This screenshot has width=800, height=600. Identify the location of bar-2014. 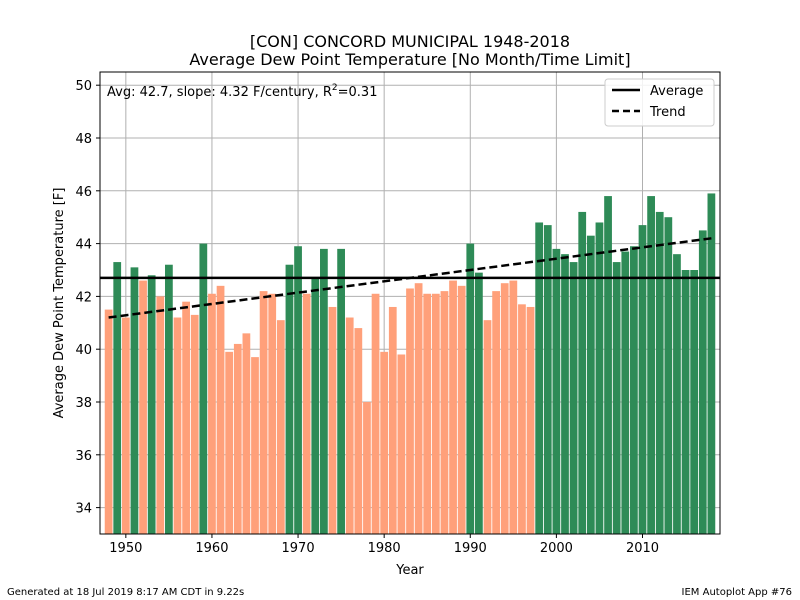
(677, 394).